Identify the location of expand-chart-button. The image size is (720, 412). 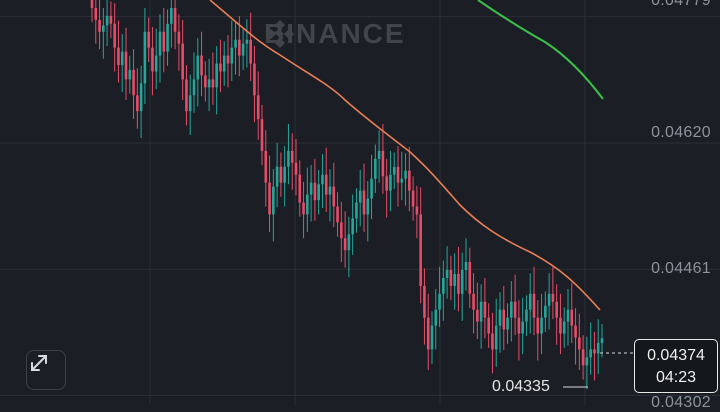
(46, 370).